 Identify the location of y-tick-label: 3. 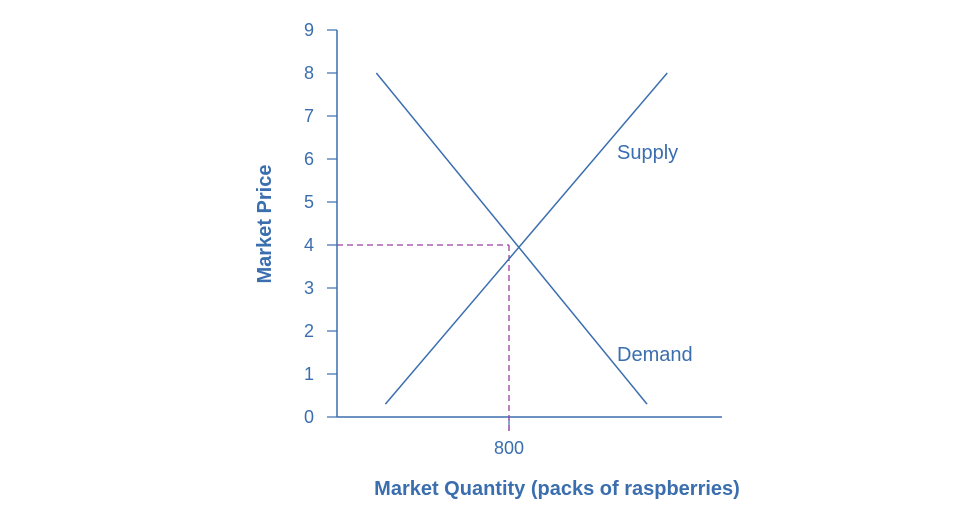
(309, 288).